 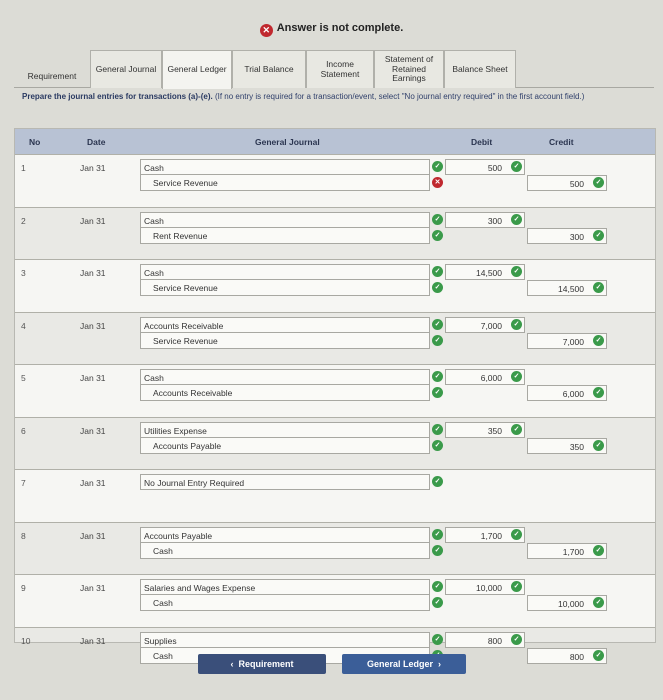 I want to click on row-number: 7, so click(x=23, y=483).